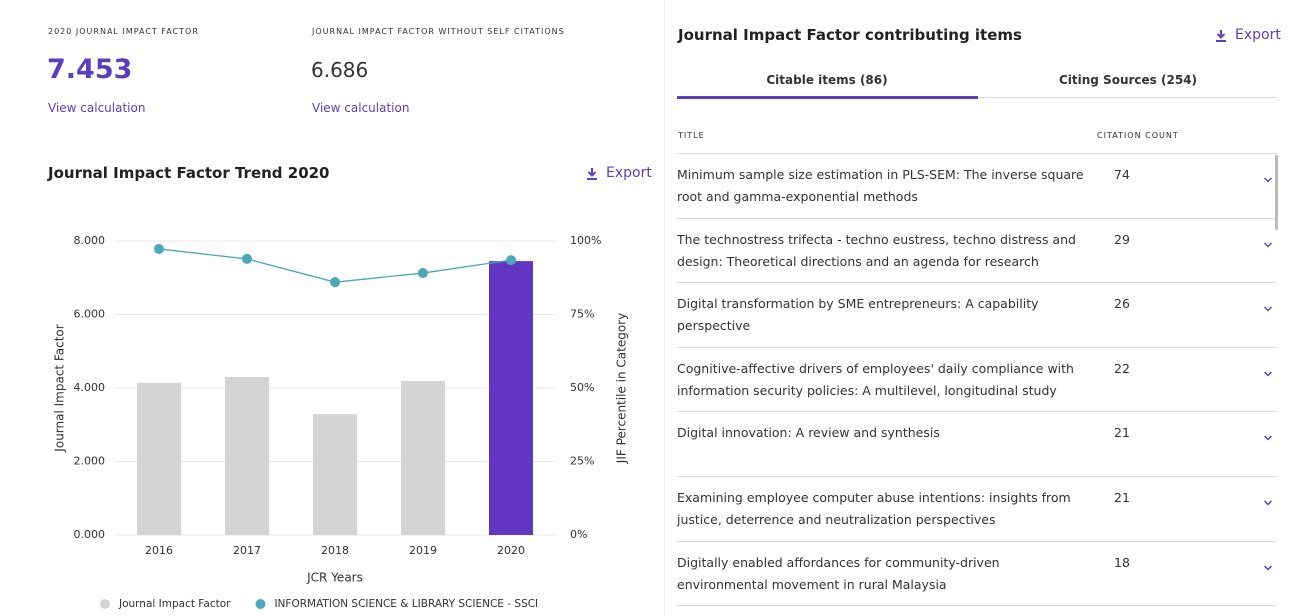  I want to click on items-title: Journal Impact Factor contributing items, so click(850, 35).